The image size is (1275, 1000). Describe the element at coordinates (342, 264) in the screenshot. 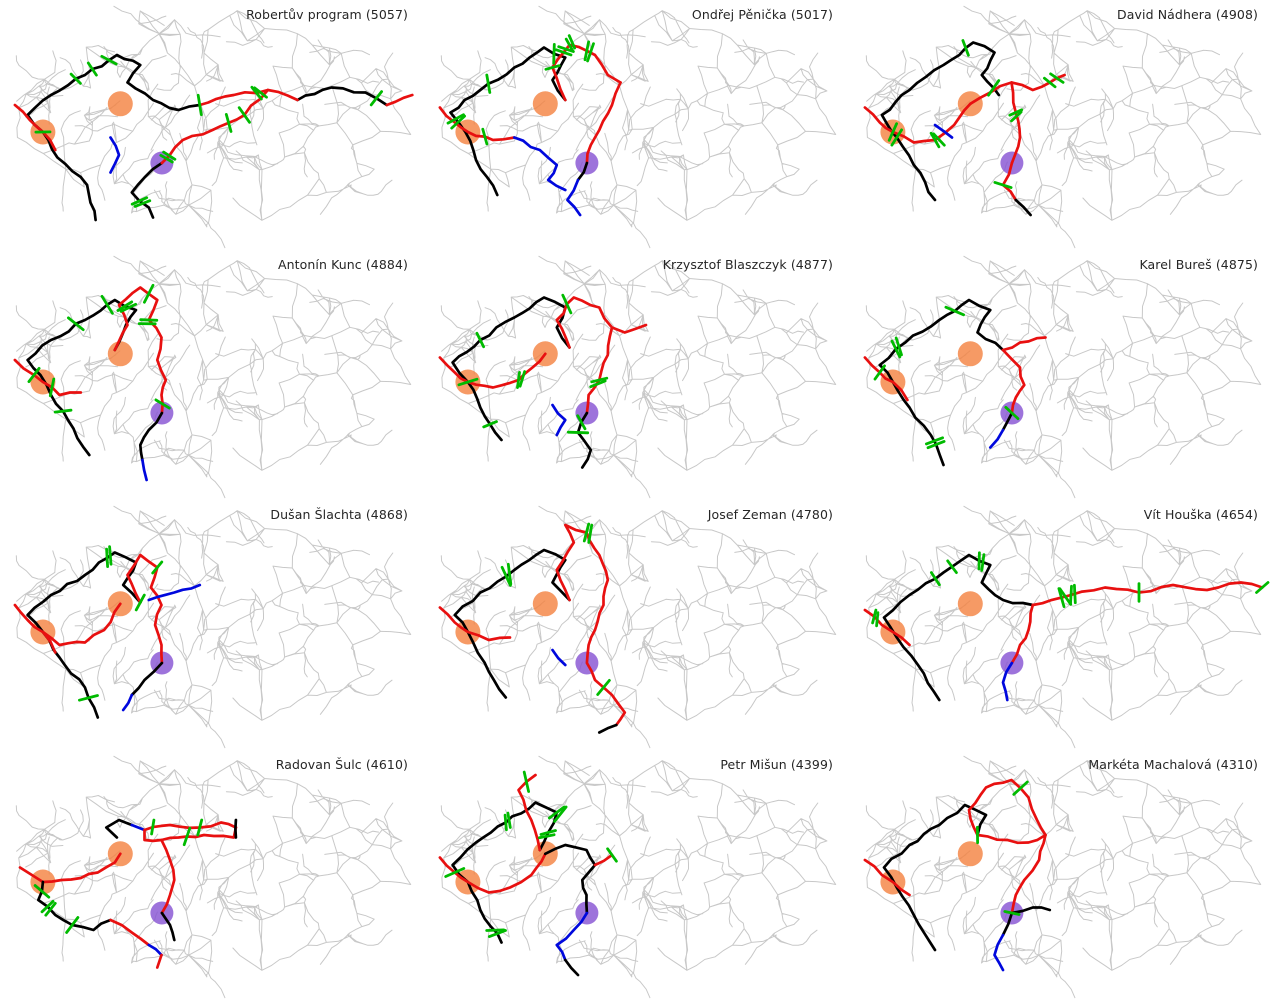

I see `panel-title: Antonín Kunc (4884)` at that location.